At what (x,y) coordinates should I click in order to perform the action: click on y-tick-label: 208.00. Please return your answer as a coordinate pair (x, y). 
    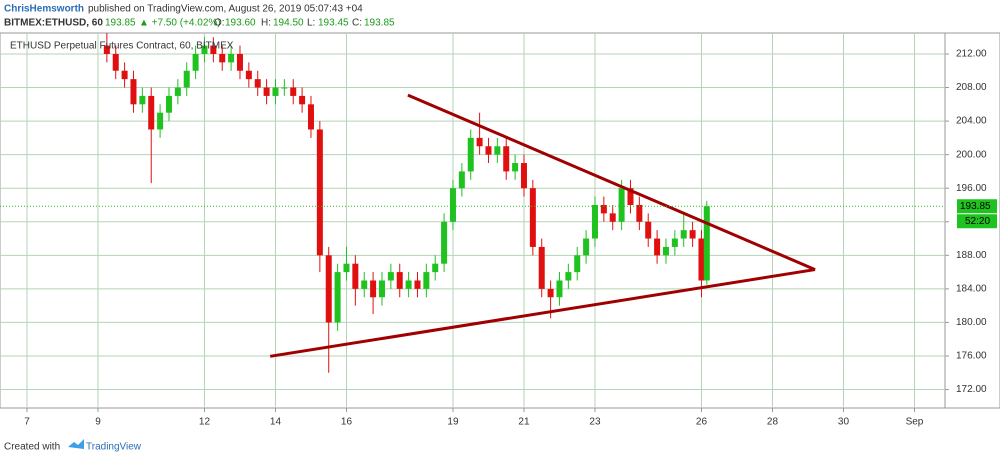
    Looking at the image, I should click on (971, 87).